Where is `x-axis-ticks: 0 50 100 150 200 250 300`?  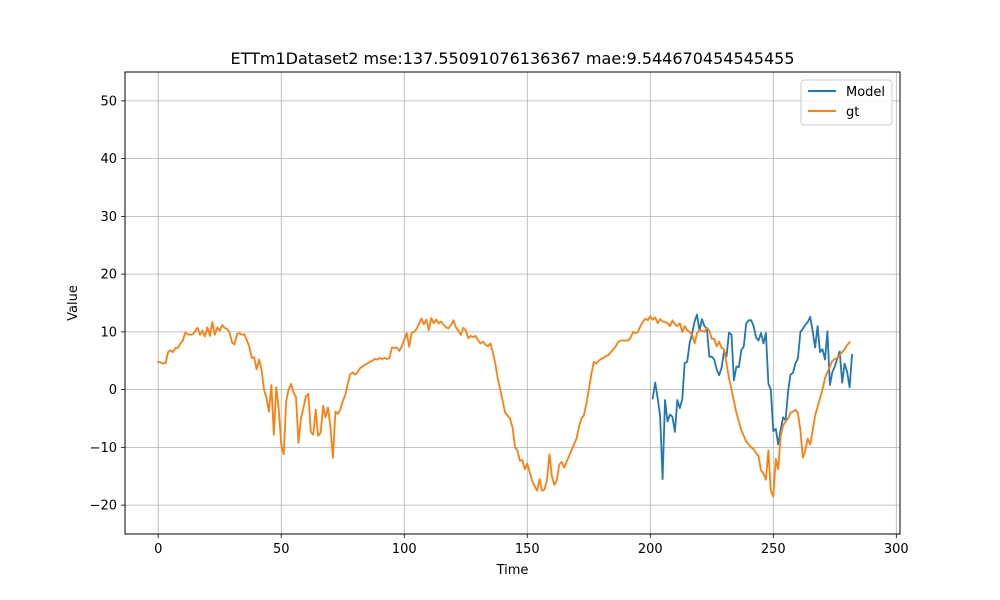 x-axis-ticks: 0 50 100 150 200 250 300 is located at coordinates (531, 545).